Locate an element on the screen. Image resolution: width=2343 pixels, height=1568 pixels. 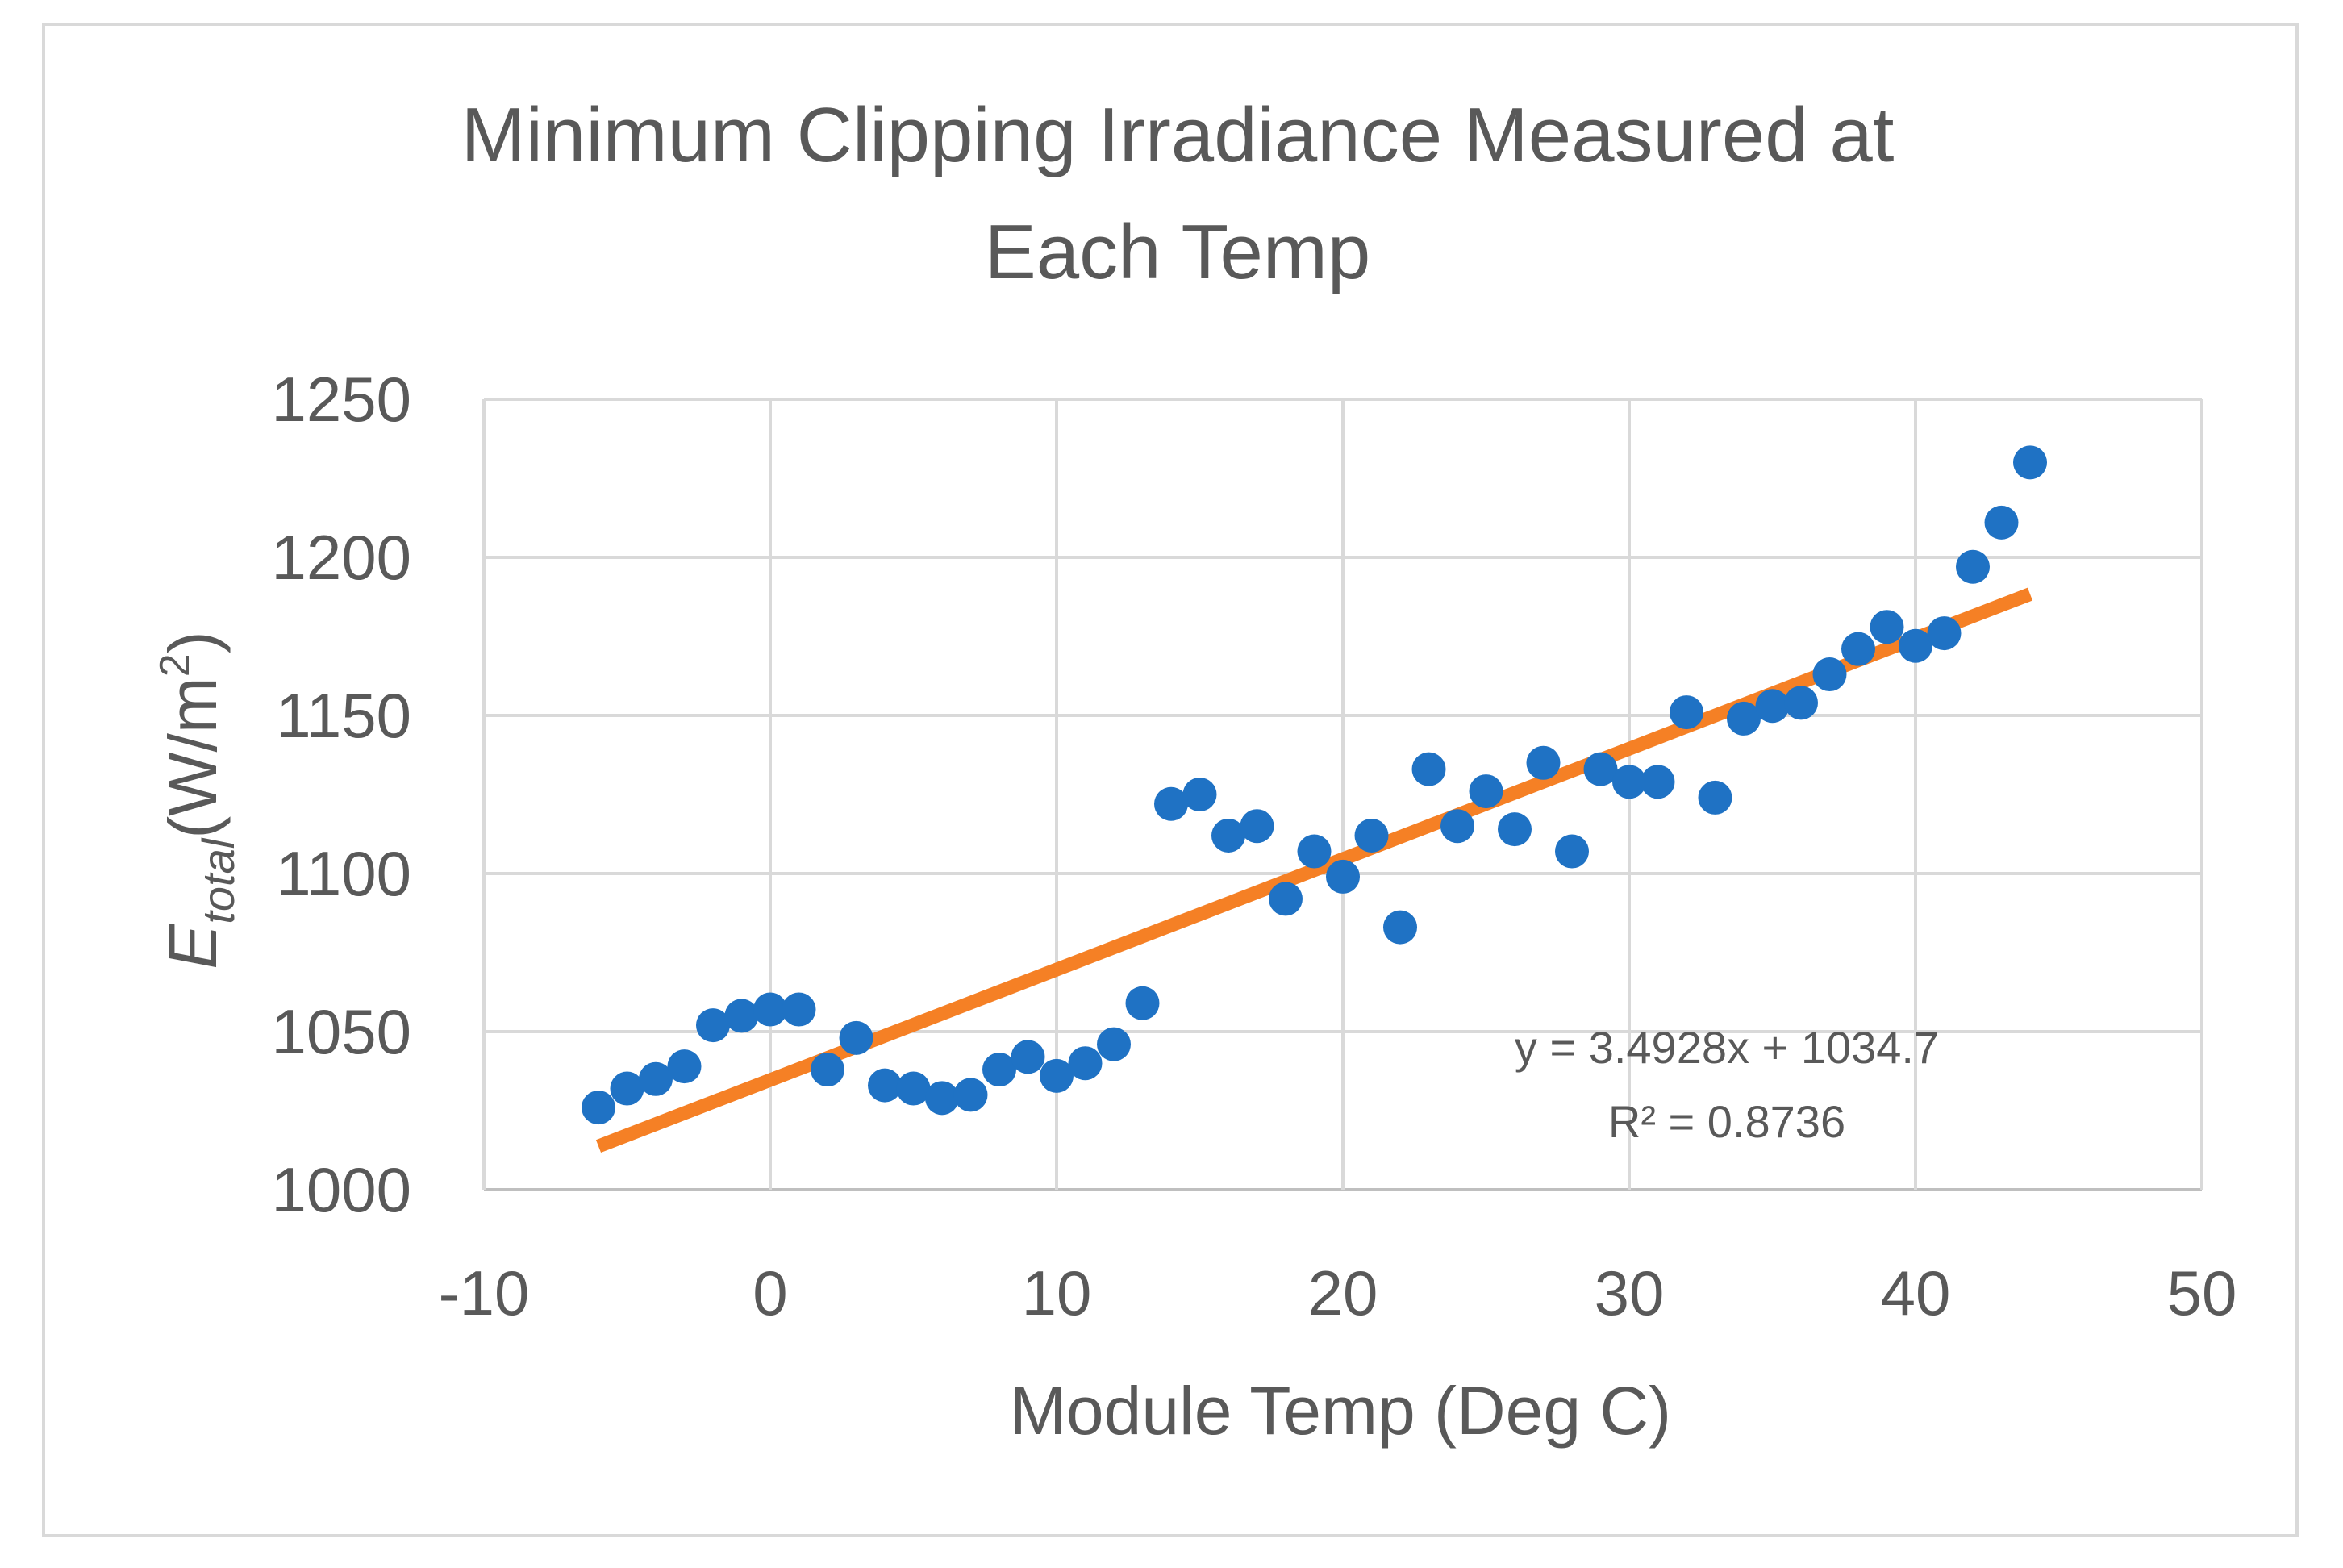
y-tick-label: 1250 is located at coordinates (341, 399).